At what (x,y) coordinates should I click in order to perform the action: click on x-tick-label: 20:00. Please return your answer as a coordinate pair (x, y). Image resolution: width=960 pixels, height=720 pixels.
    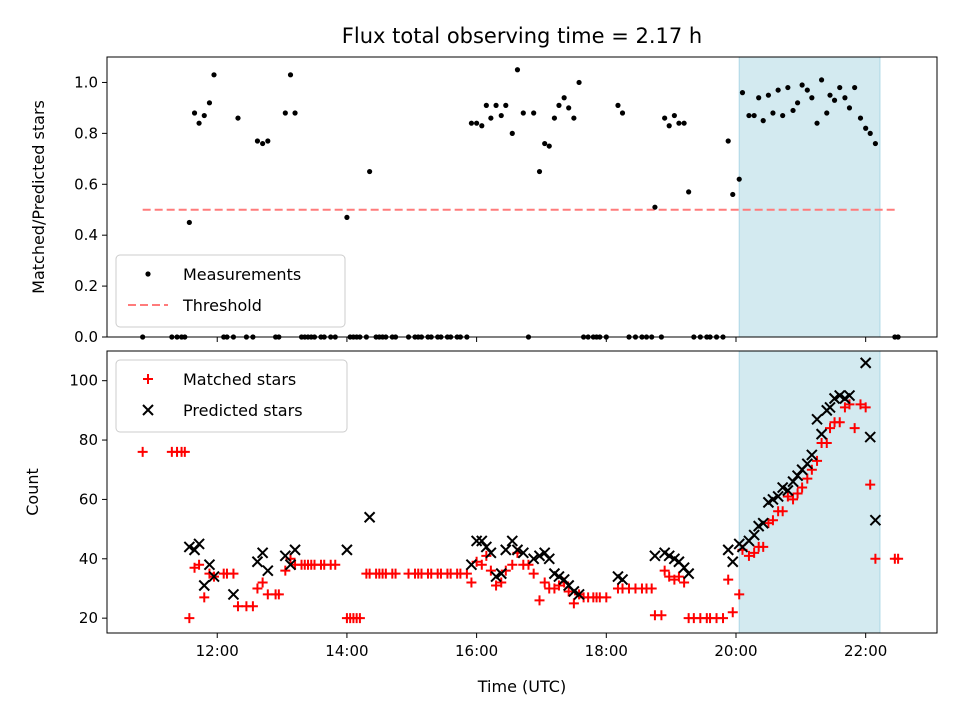
    Looking at the image, I should click on (735, 651).